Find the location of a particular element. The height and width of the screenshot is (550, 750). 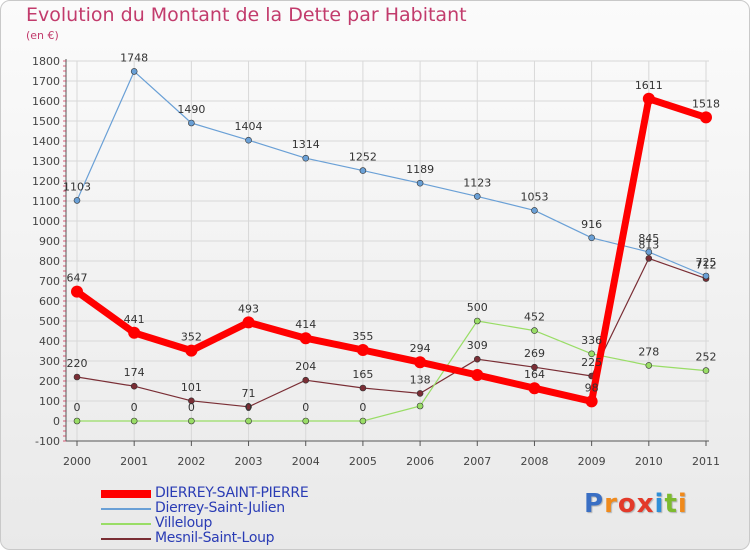

y-tick-label: -100 is located at coordinates (47, 441).